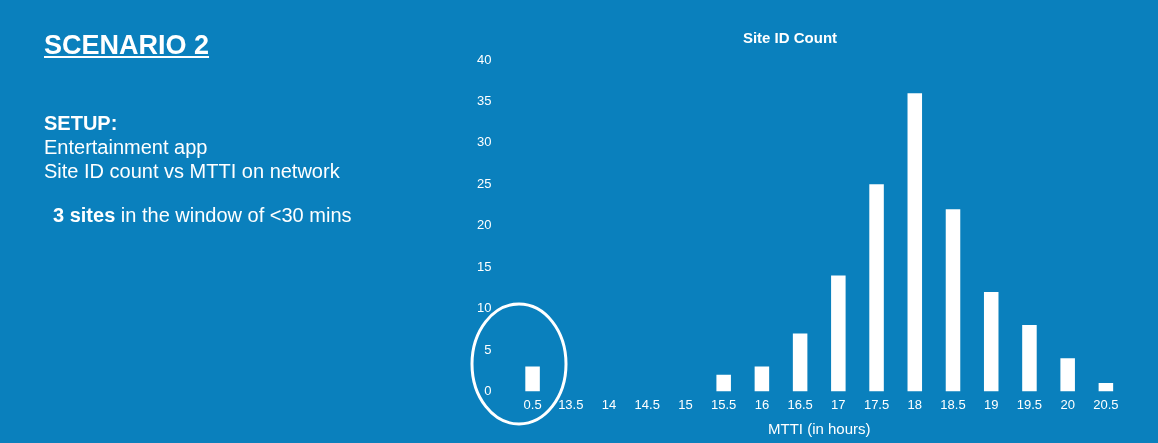 The image size is (1158, 443). Describe the element at coordinates (991, 404) in the screenshot. I see `x-tick-label: 19` at that location.